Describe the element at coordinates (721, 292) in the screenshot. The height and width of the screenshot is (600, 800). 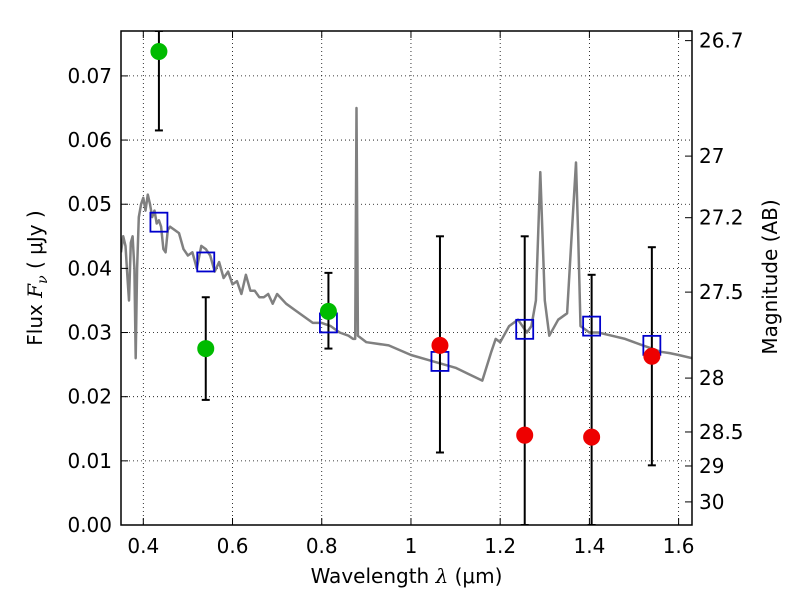
I see `y2-tick-label: 27.5` at that location.